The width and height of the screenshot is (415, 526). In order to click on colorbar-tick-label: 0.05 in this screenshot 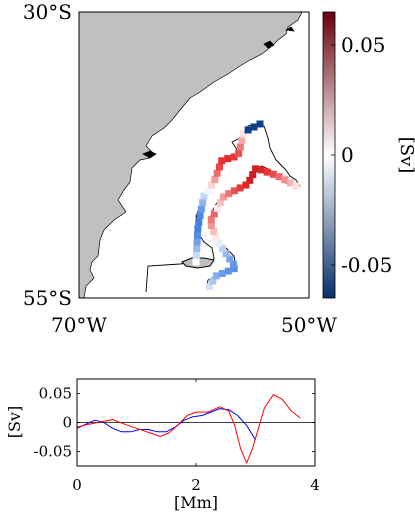, I will do `click(363, 45)`.